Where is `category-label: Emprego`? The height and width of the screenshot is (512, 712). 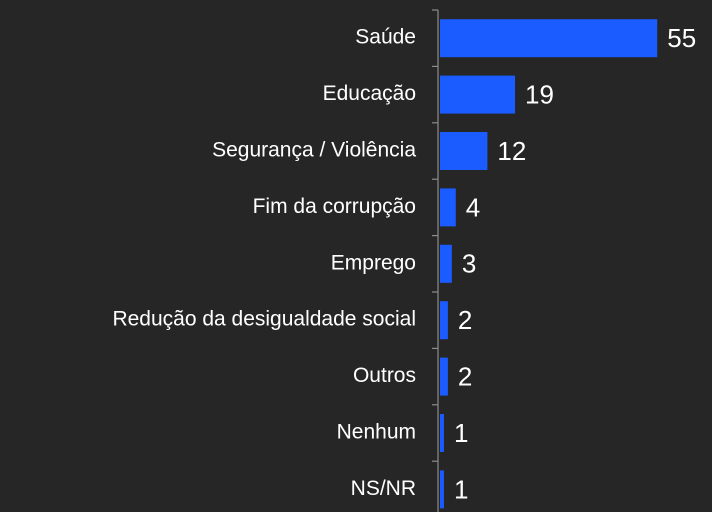 category-label: Emprego is located at coordinates (373, 262).